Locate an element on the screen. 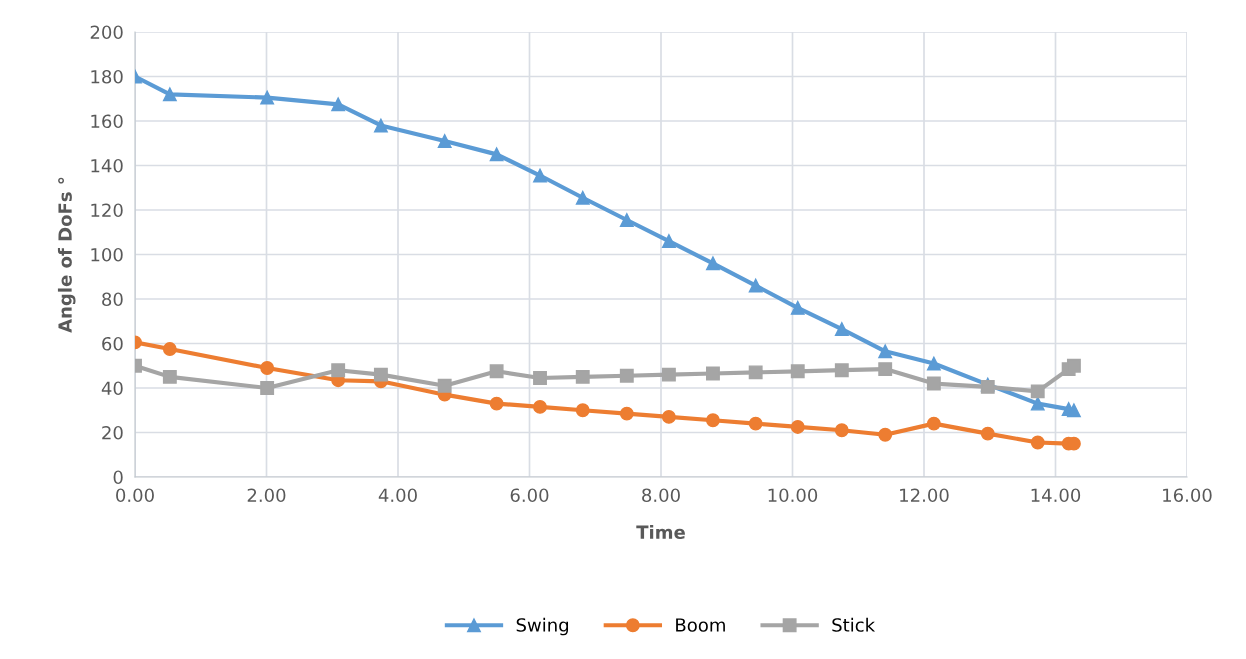 The image size is (1246, 659). x-tick-label: 12.00 is located at coordinates (924, 495).